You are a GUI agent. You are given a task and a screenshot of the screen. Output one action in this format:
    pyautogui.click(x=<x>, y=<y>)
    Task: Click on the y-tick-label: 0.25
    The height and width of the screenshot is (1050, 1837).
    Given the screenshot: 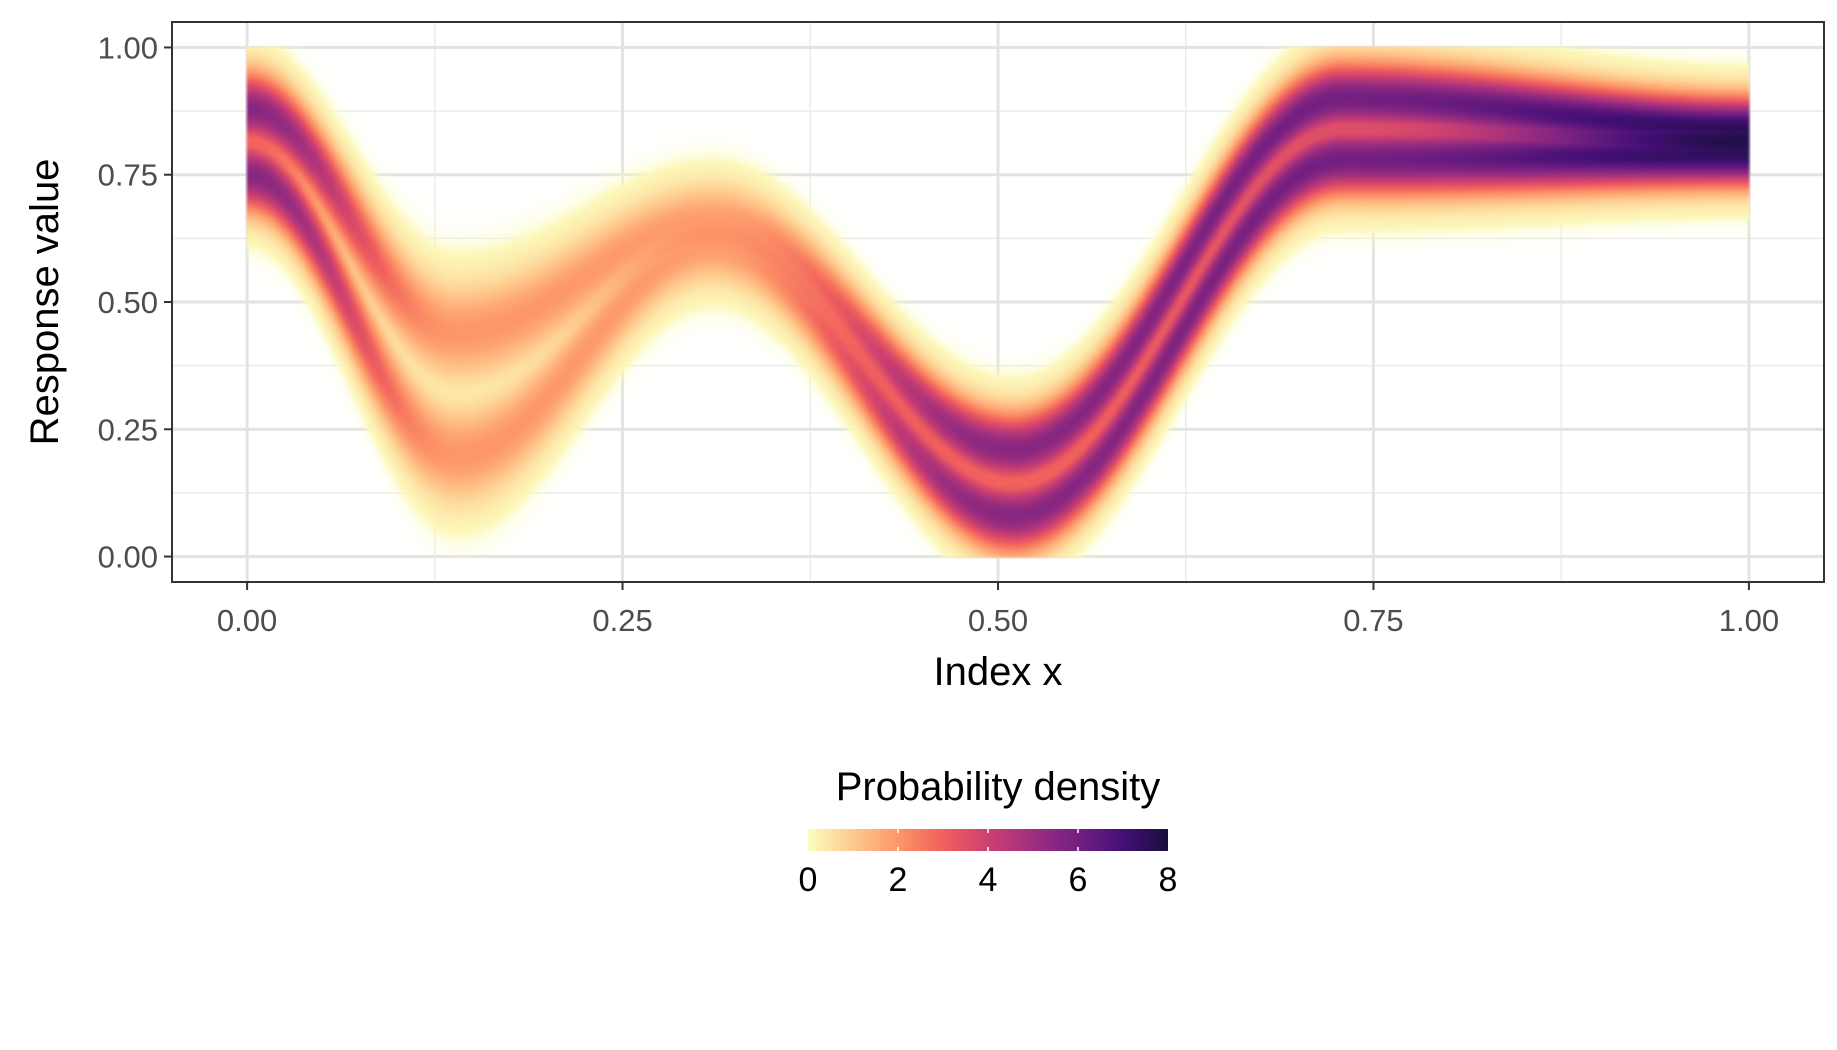 What is the action you would take?
    pyautogui.click(x=128, y=429)
    